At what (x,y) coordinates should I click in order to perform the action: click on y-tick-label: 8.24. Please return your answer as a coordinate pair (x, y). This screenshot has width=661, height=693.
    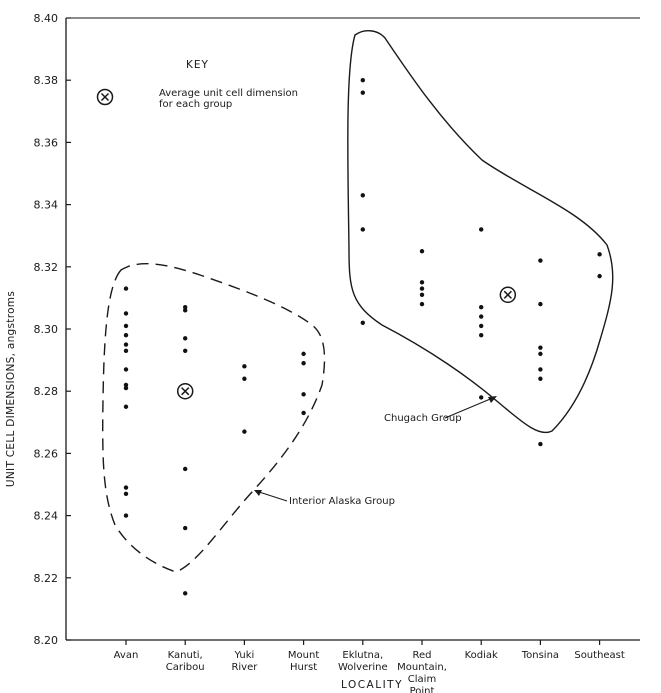
    Looking at the image, I should click on (46, 516).